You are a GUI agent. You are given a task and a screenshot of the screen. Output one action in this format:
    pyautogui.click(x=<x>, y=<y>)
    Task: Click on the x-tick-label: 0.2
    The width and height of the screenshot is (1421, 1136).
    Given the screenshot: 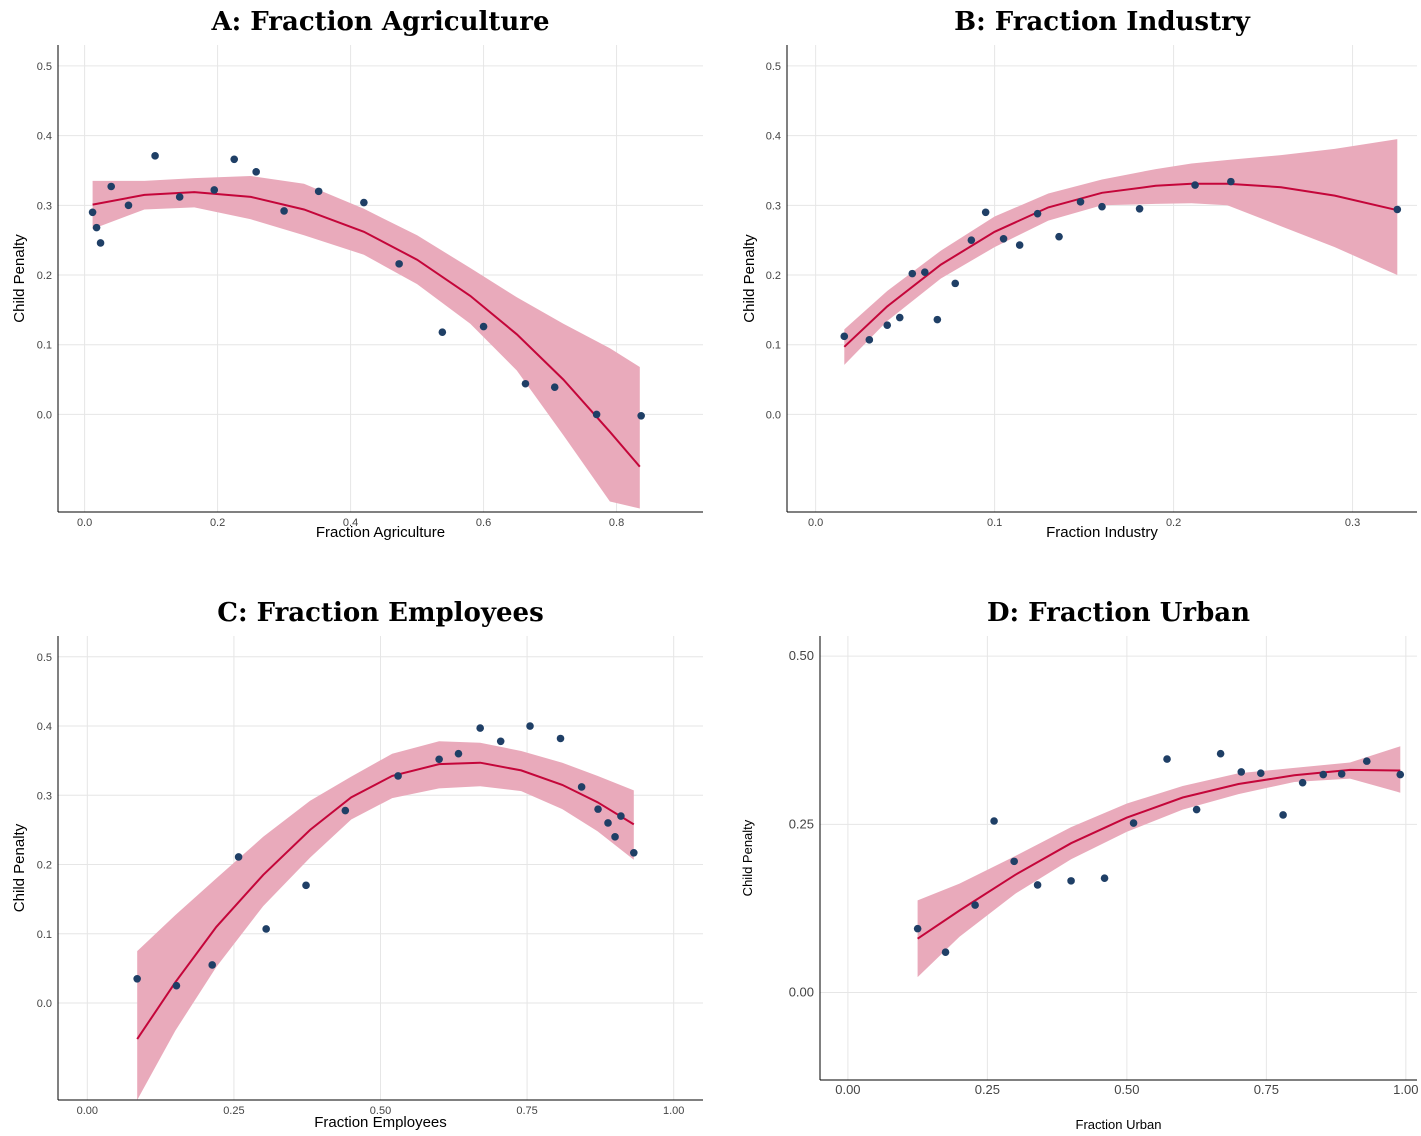 What is the action you would take?
    pyautogui.click(x=217, y=523)
    